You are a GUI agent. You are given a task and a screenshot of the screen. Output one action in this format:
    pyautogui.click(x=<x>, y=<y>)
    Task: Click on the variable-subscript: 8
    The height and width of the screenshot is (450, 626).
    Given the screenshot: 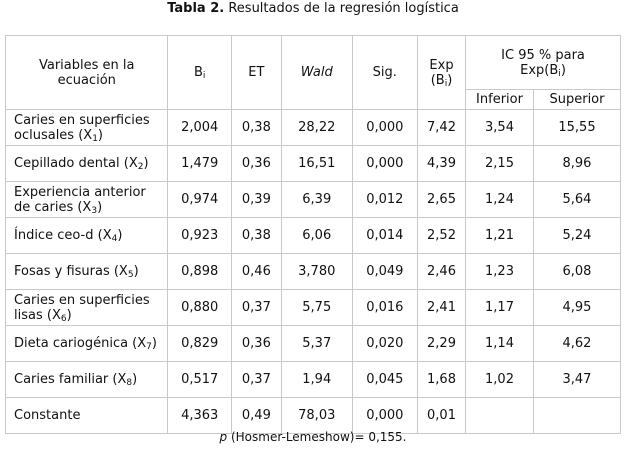 What is the action you would take?
    pyautogui.click(x=129, y=383)
    